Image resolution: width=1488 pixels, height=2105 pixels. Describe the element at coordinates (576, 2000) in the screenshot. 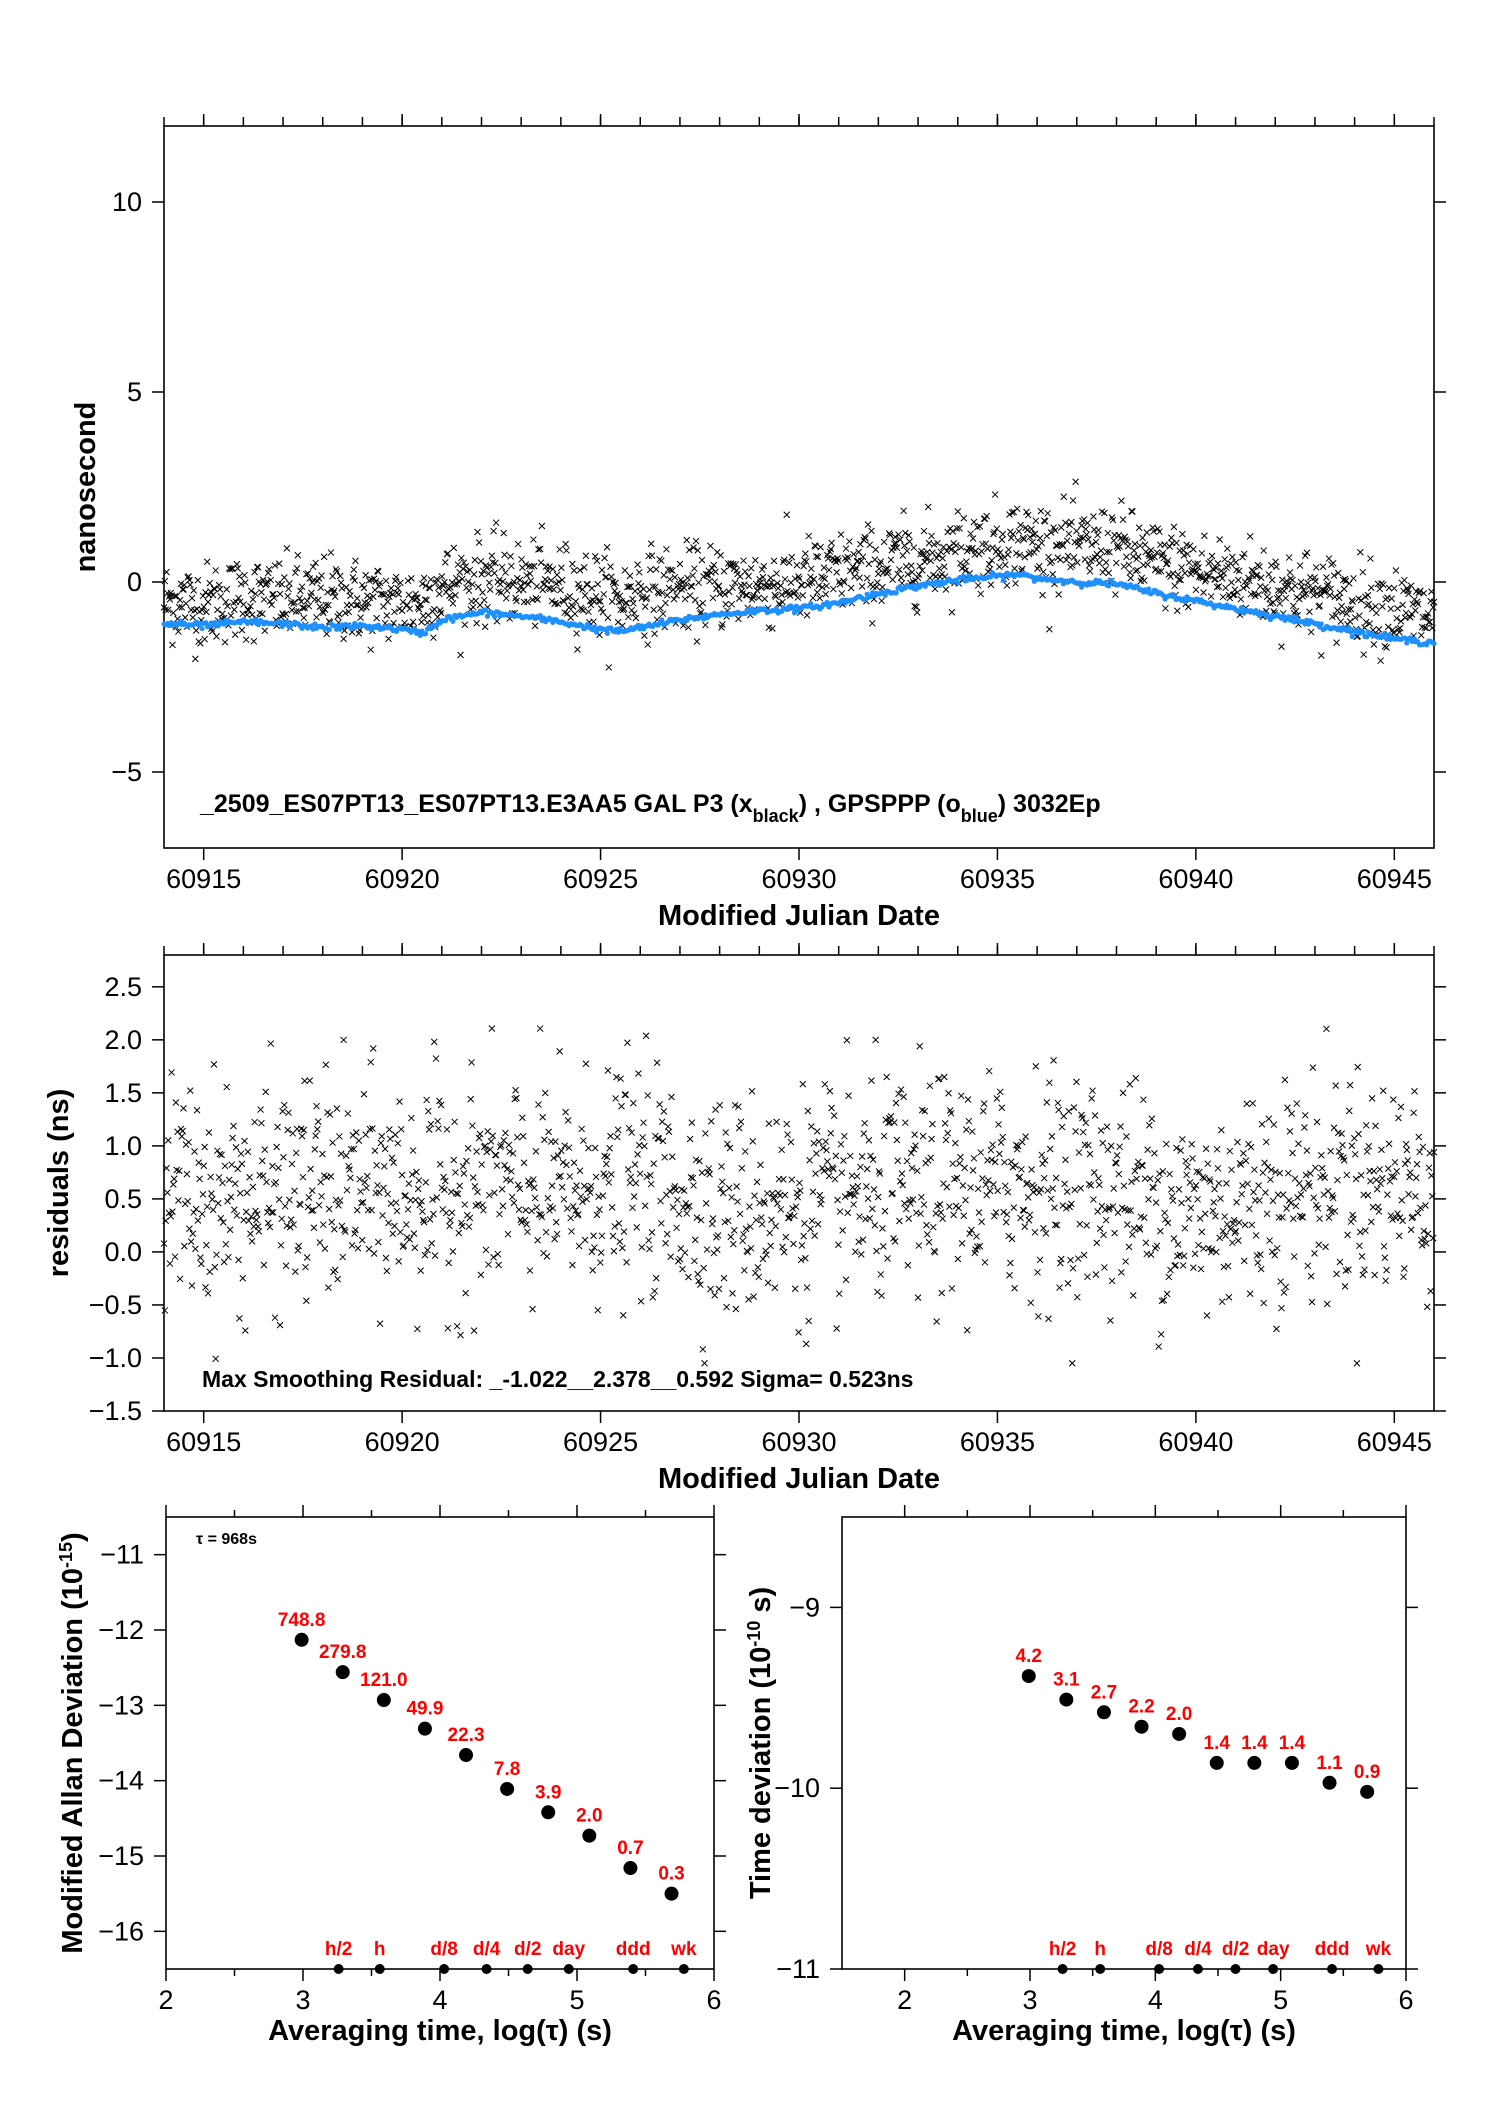

I see `mdev-x-tick-label: 5` at that location.